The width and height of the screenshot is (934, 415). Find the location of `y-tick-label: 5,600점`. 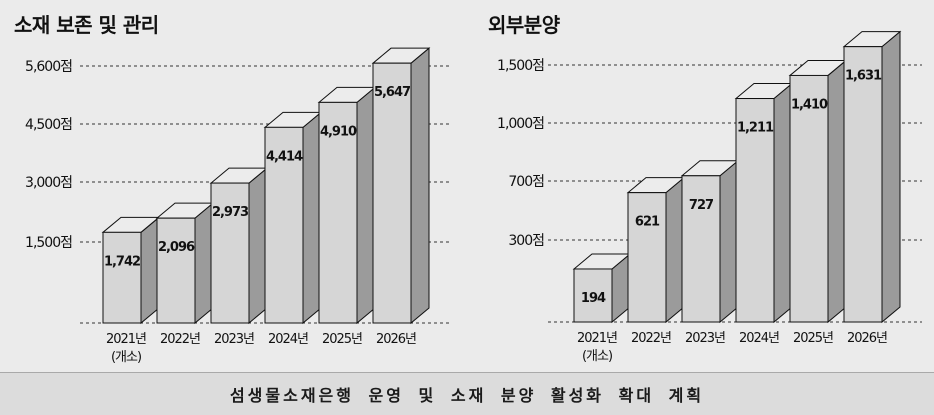

y-tick-label: 5,600점 is located at coordinates (48, 67).